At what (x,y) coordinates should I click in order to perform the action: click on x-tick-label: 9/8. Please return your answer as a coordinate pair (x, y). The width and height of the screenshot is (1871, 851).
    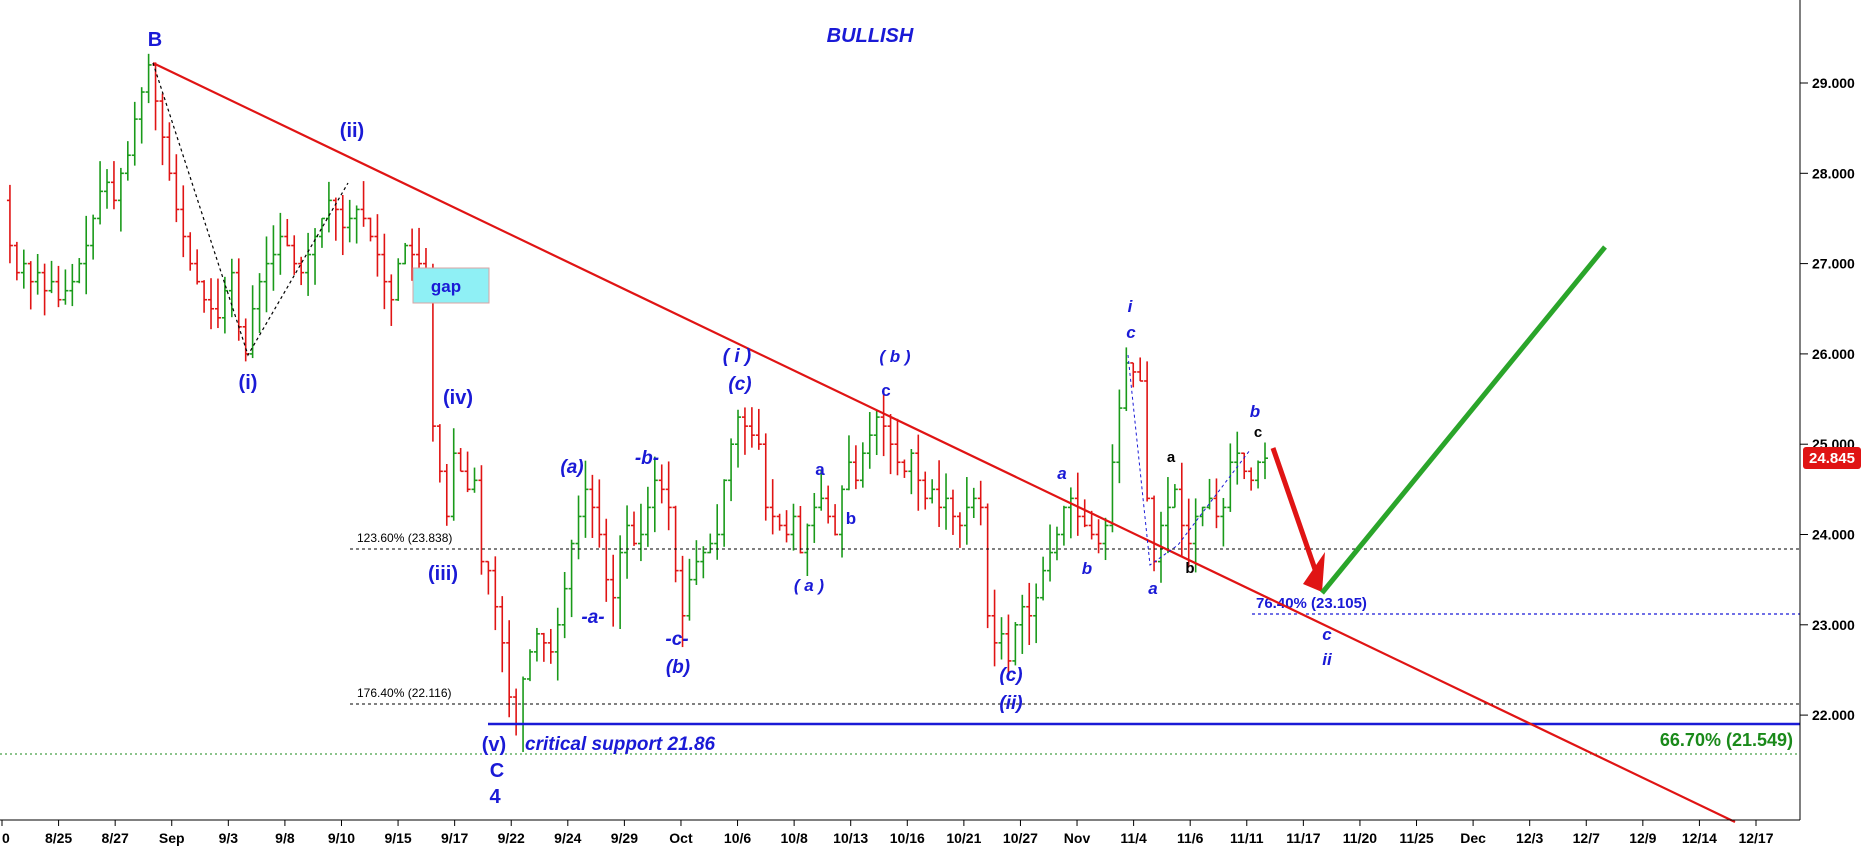
    Looking at the image, I should click on (285, 838).